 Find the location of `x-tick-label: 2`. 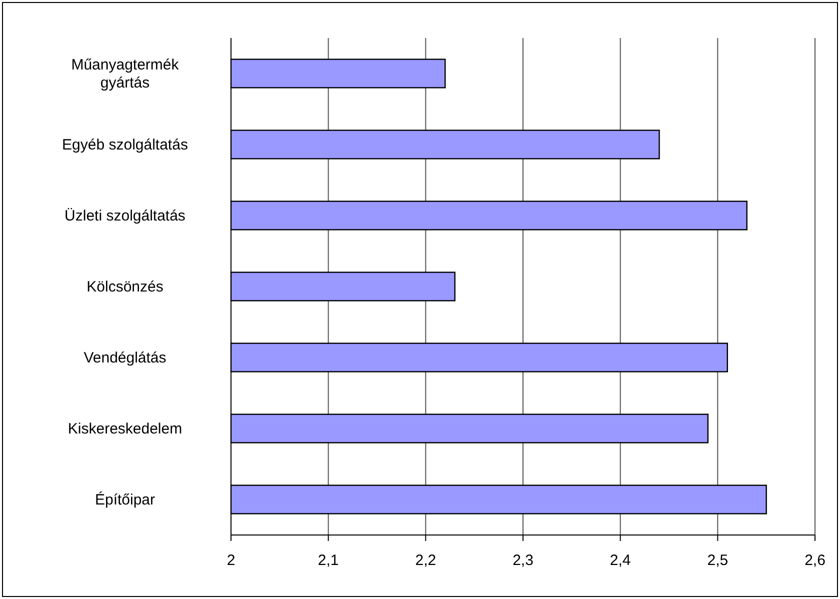

x-tick-label: 2 is located at coordinates (231, 560).